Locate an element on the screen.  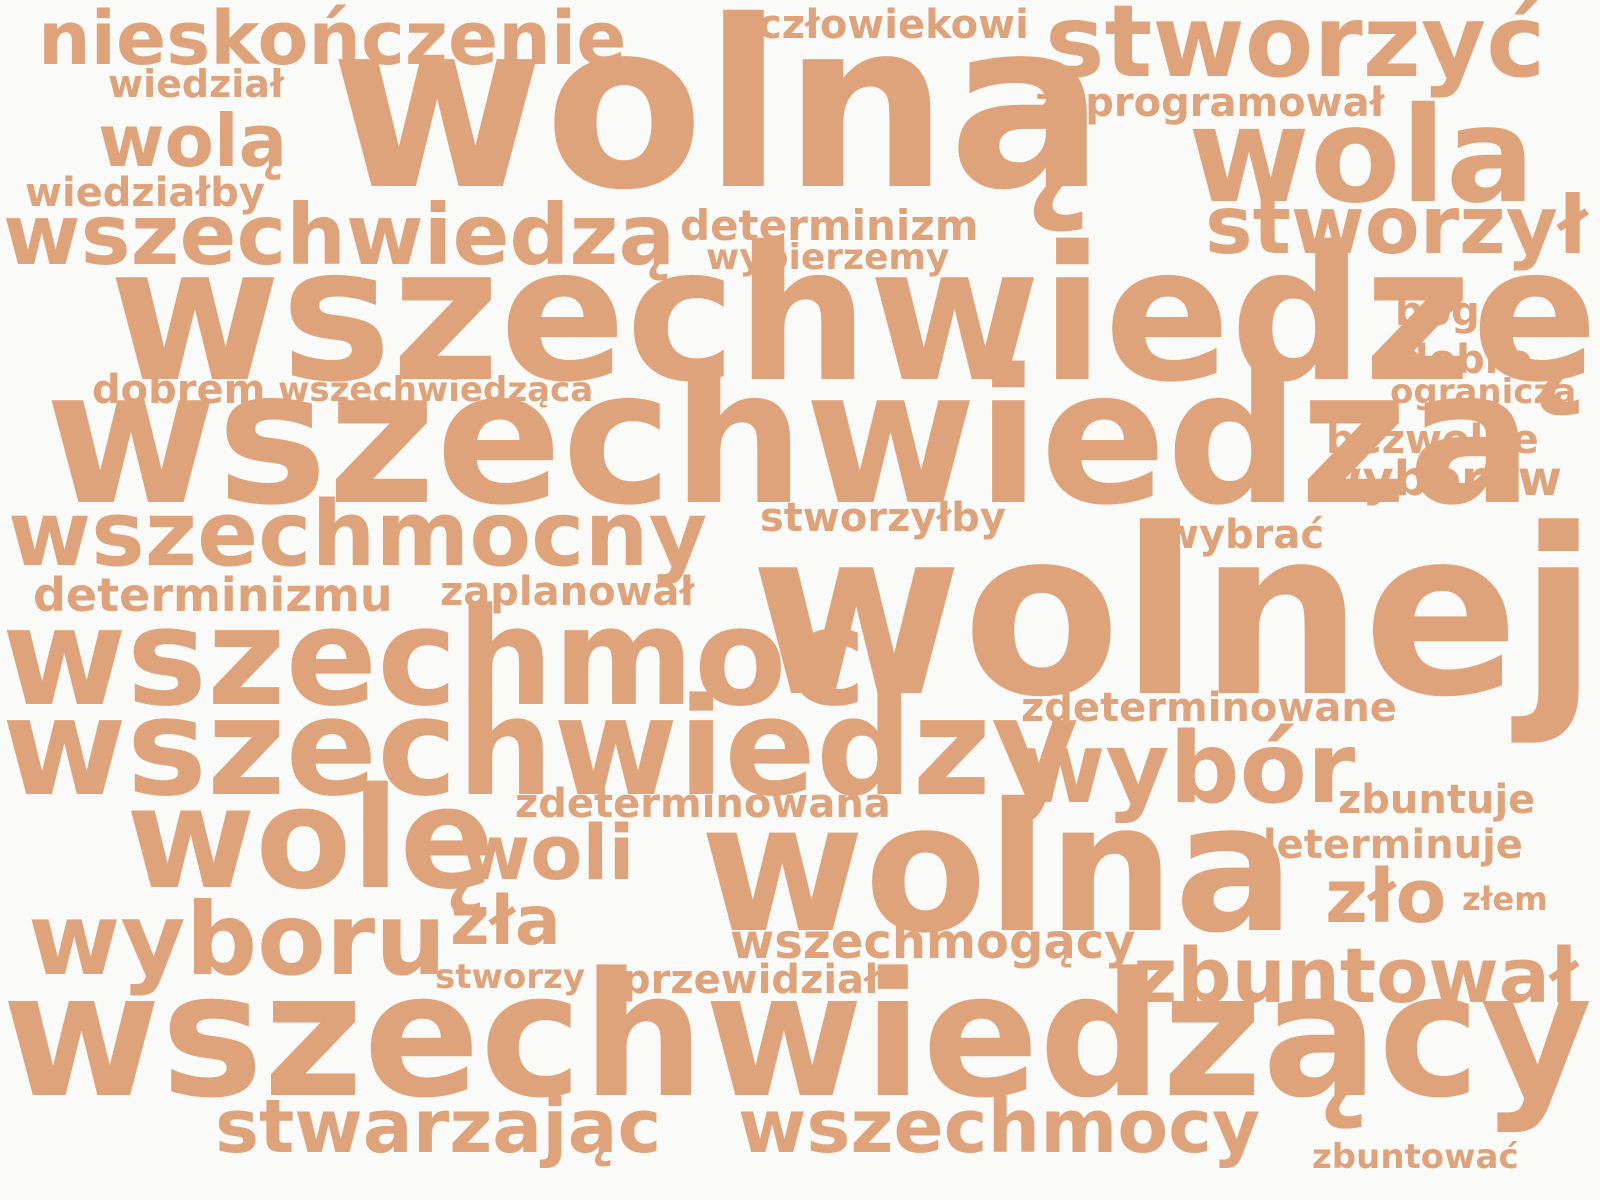
word-stworzylby: stworzyłby is located at coordinates (883, 518).